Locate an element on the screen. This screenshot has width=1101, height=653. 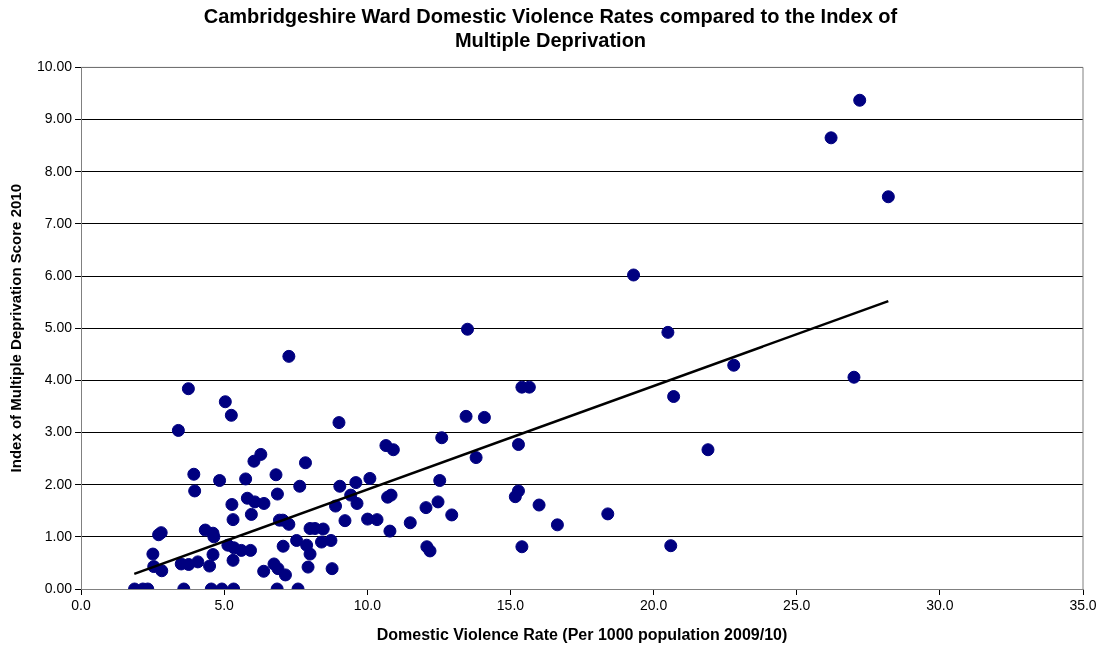
x-tick-label: 0.0 is located at coordinates (81, 605).